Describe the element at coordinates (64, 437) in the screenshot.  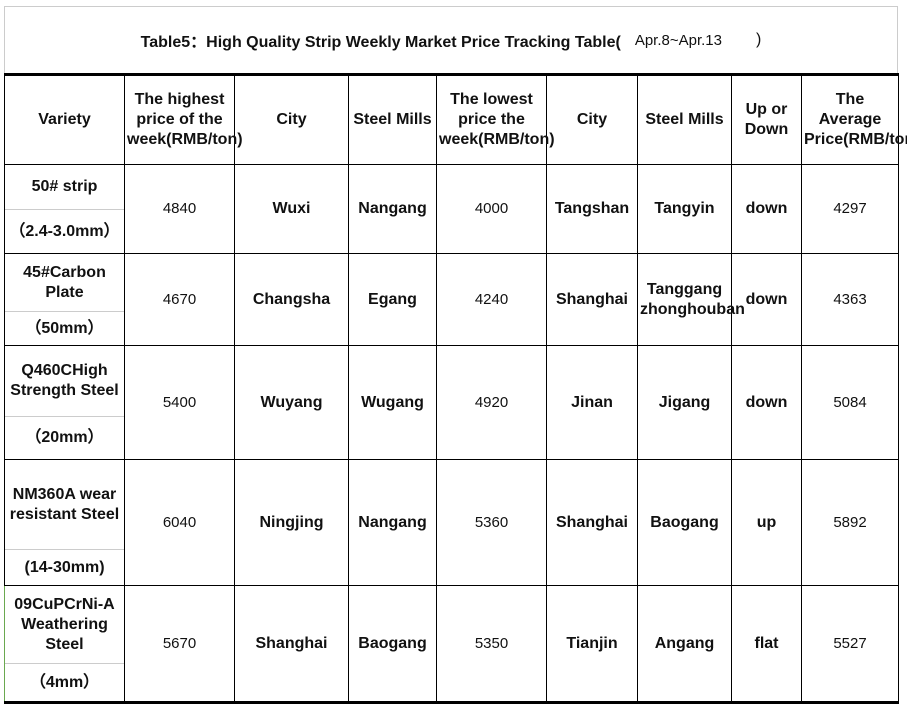
I see `variety-spec: （20mm）` at that location.